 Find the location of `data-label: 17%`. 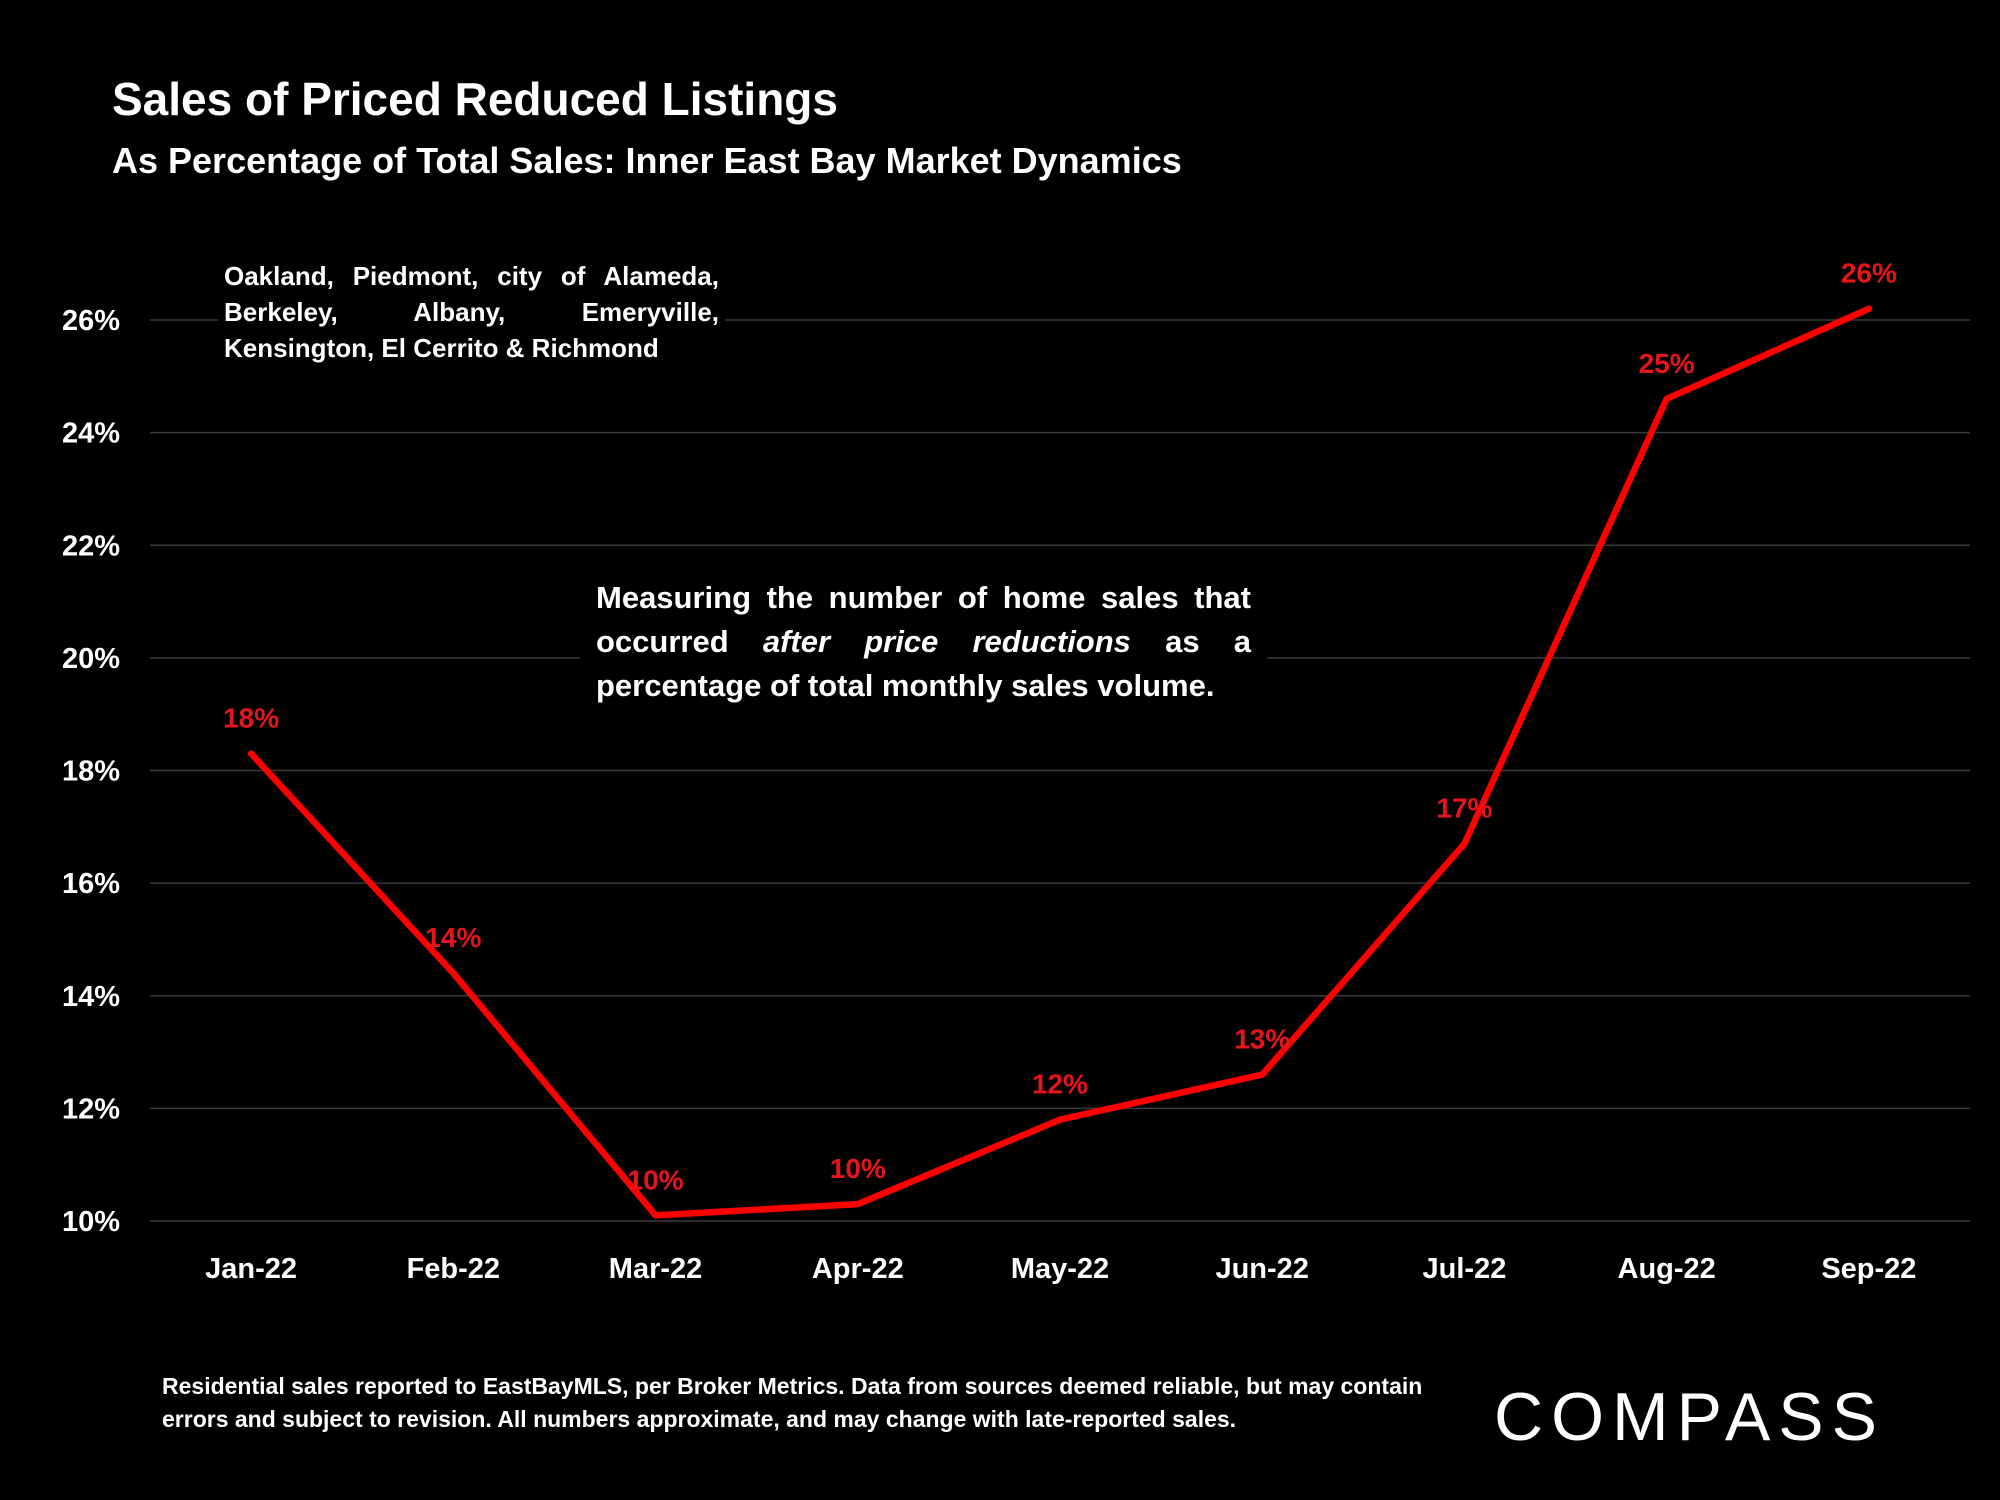

data-label: 17% is located at coordinates (1464, 808).